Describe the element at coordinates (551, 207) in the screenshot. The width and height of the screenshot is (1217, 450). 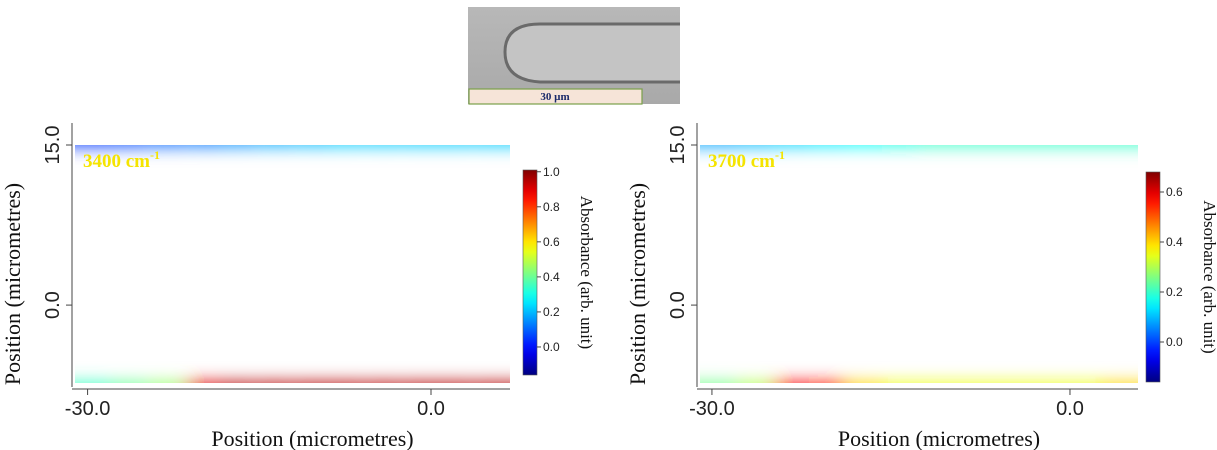
I see `colorbar-tick-label: 0.8` at that location.